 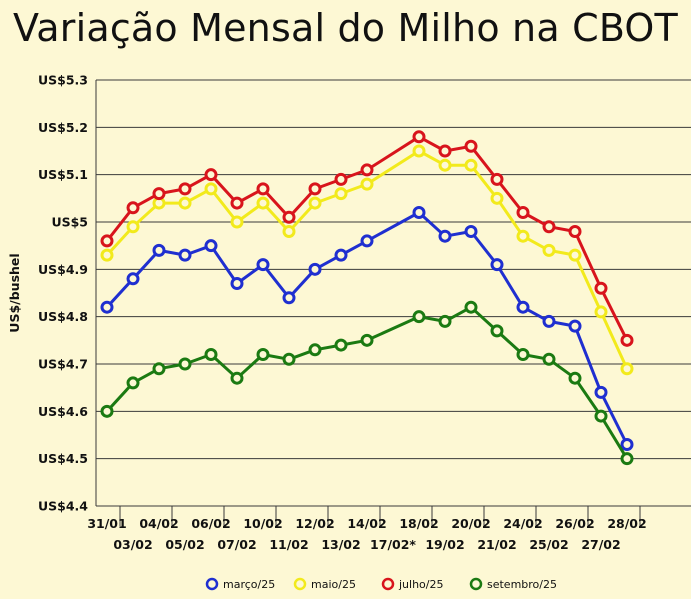 I want to click on legend-label: março/25, so click(x=249, y=584).